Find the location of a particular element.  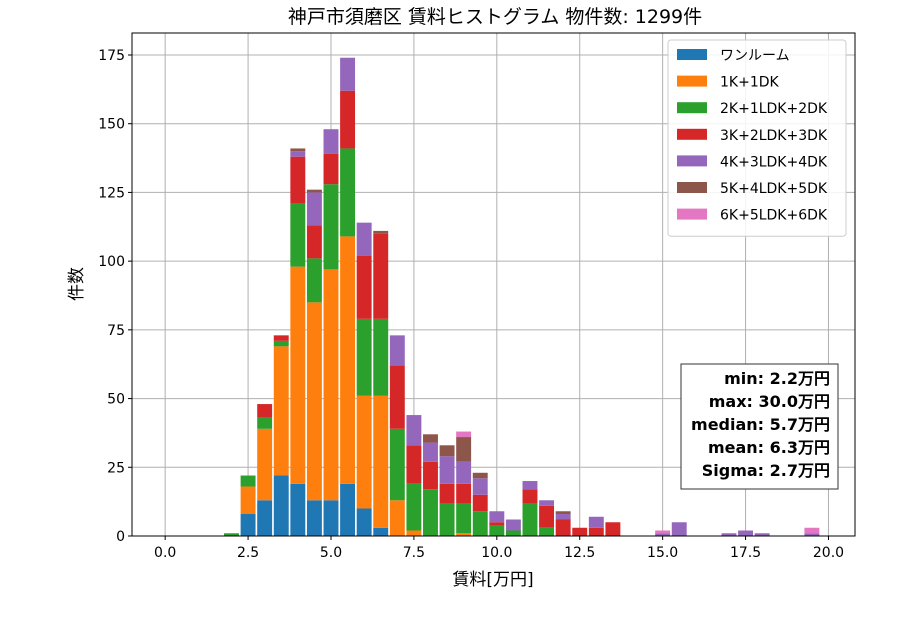

stats-line: min: 2.2万円 is located at coordinates (777, 378).